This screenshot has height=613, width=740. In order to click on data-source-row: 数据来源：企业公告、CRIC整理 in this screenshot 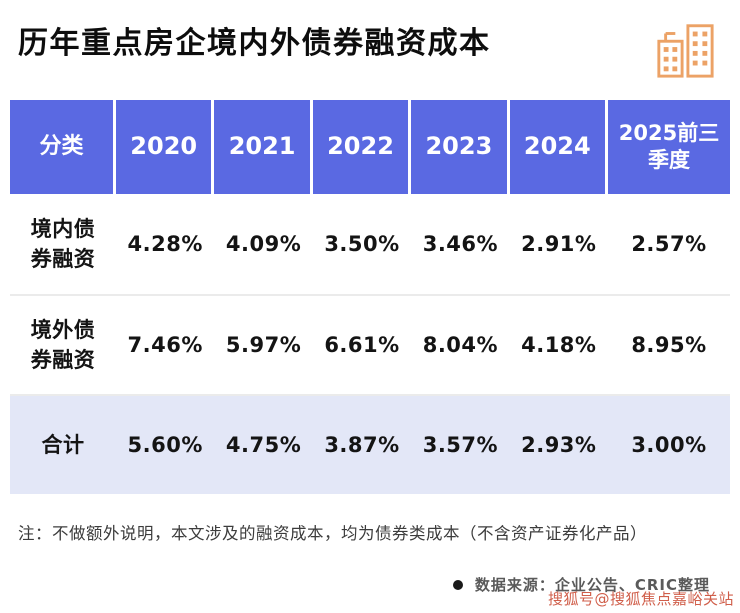, I will do `click(370, 584)`.